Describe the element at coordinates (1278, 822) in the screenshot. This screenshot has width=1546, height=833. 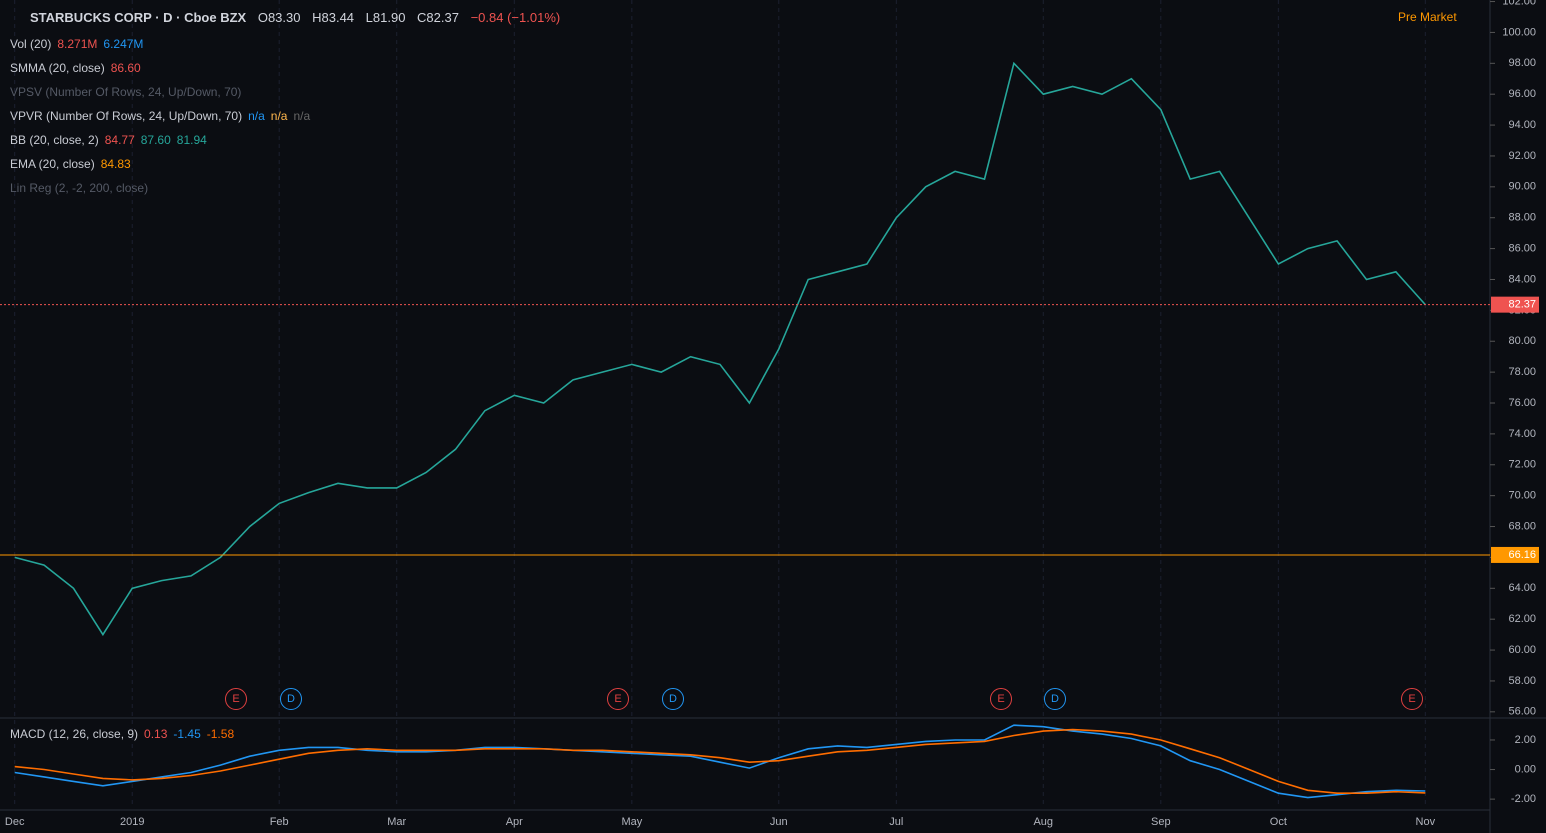
I see `x-tick-label: Oct` at that location.